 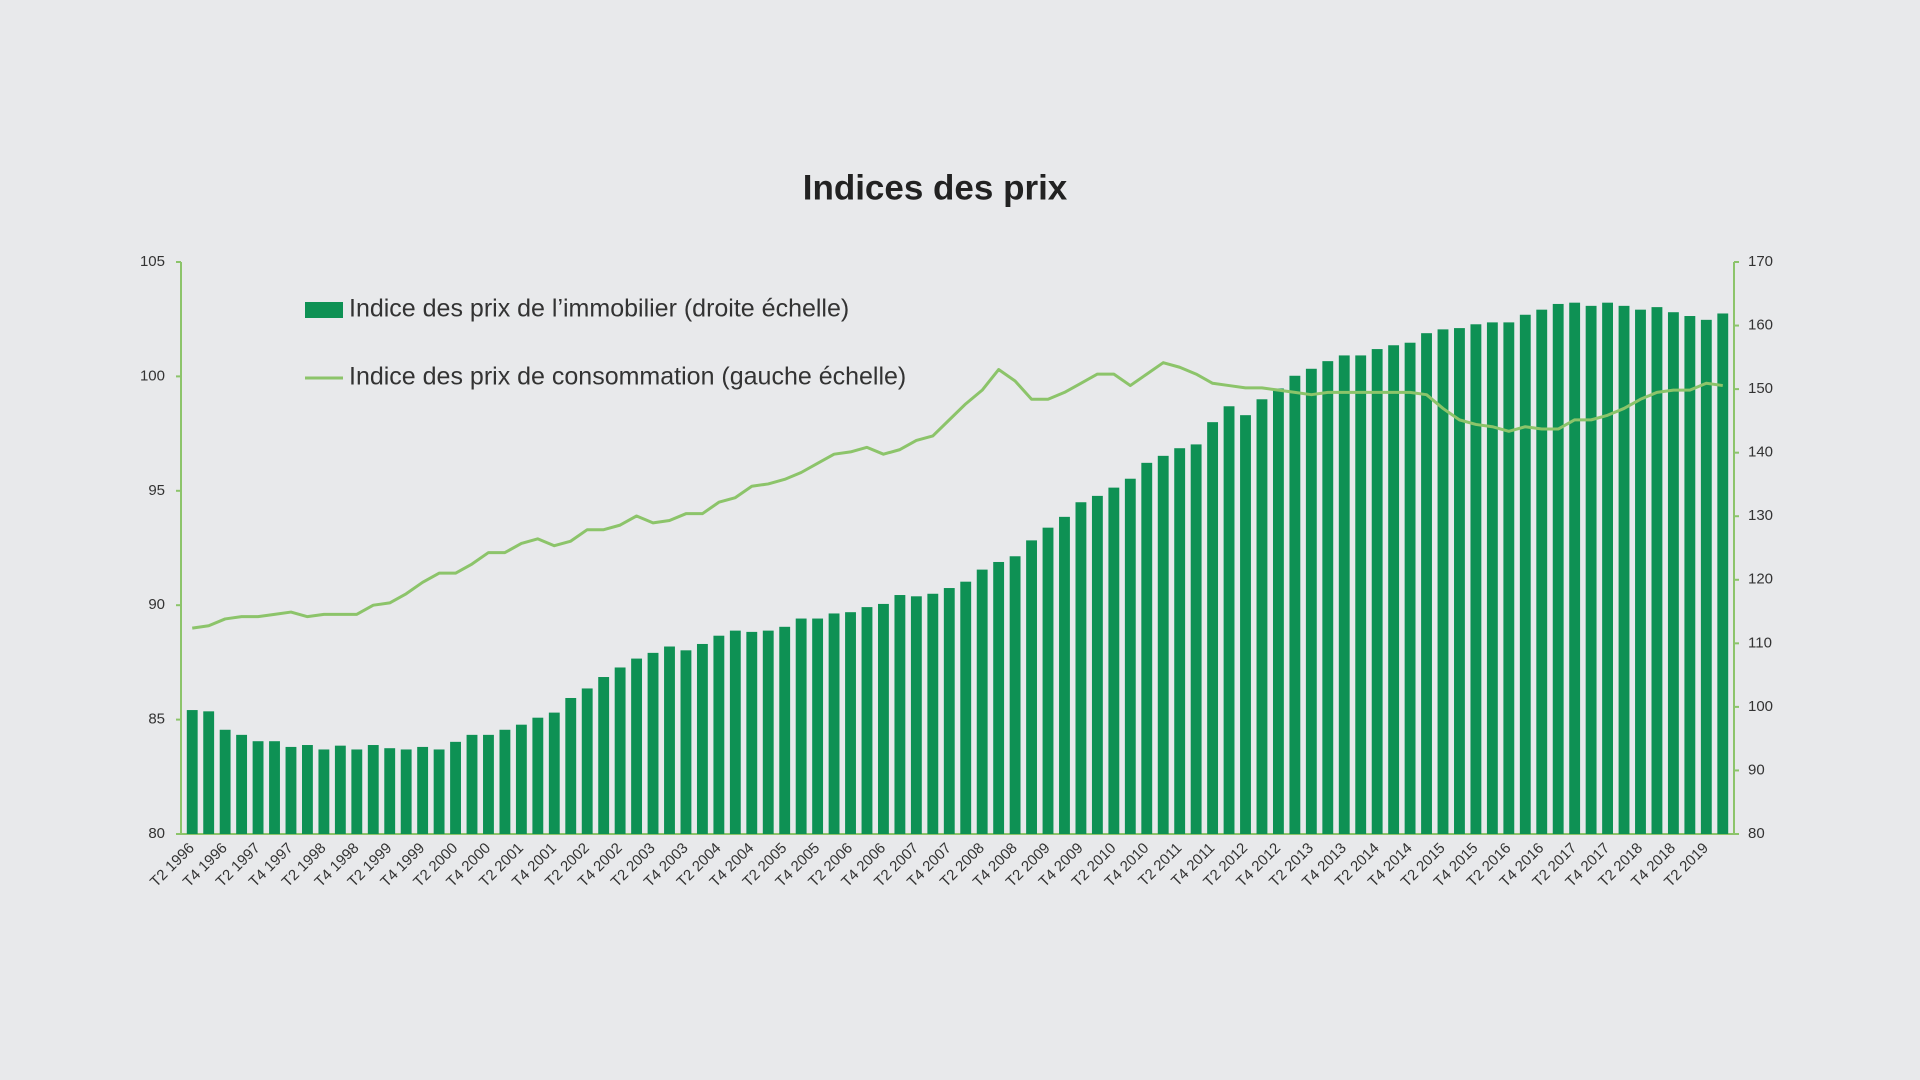 What do you see at coordinates (1760, 261) in the screenshot?
I see `y2-tick-label: 170` at bounding box center [1760, 261].